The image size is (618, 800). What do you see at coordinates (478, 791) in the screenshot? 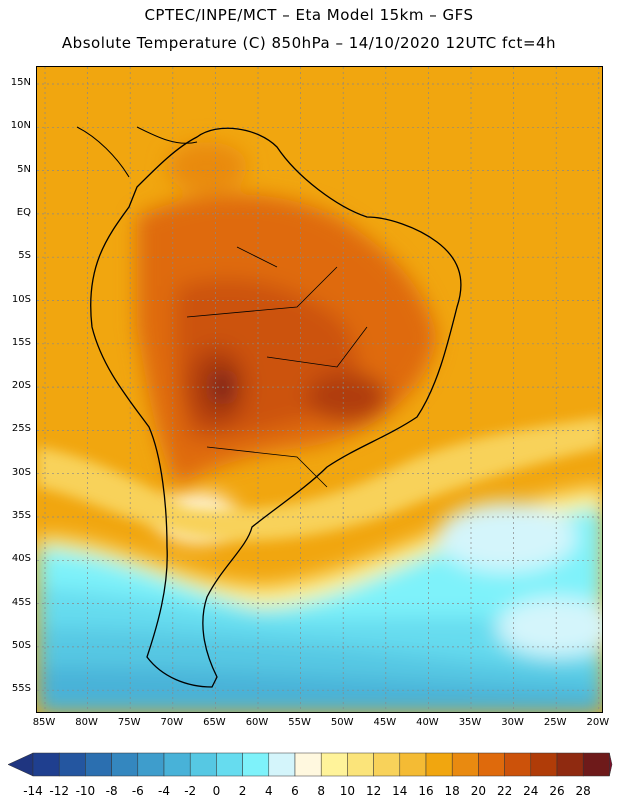
I see `colorbar-tick-label: 20` at bounding box center [478, 791].